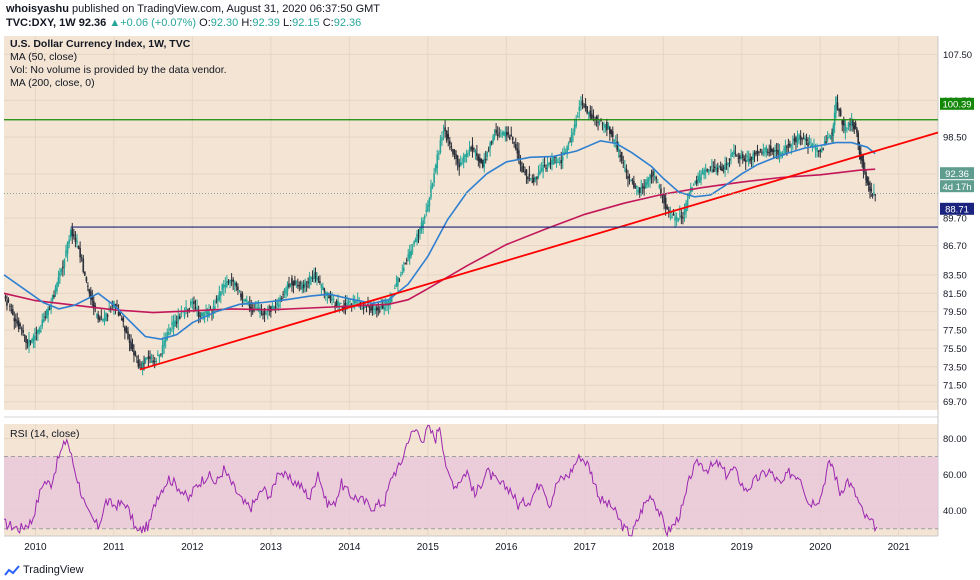  I want to click on current-price-badge, so click(957, 173).